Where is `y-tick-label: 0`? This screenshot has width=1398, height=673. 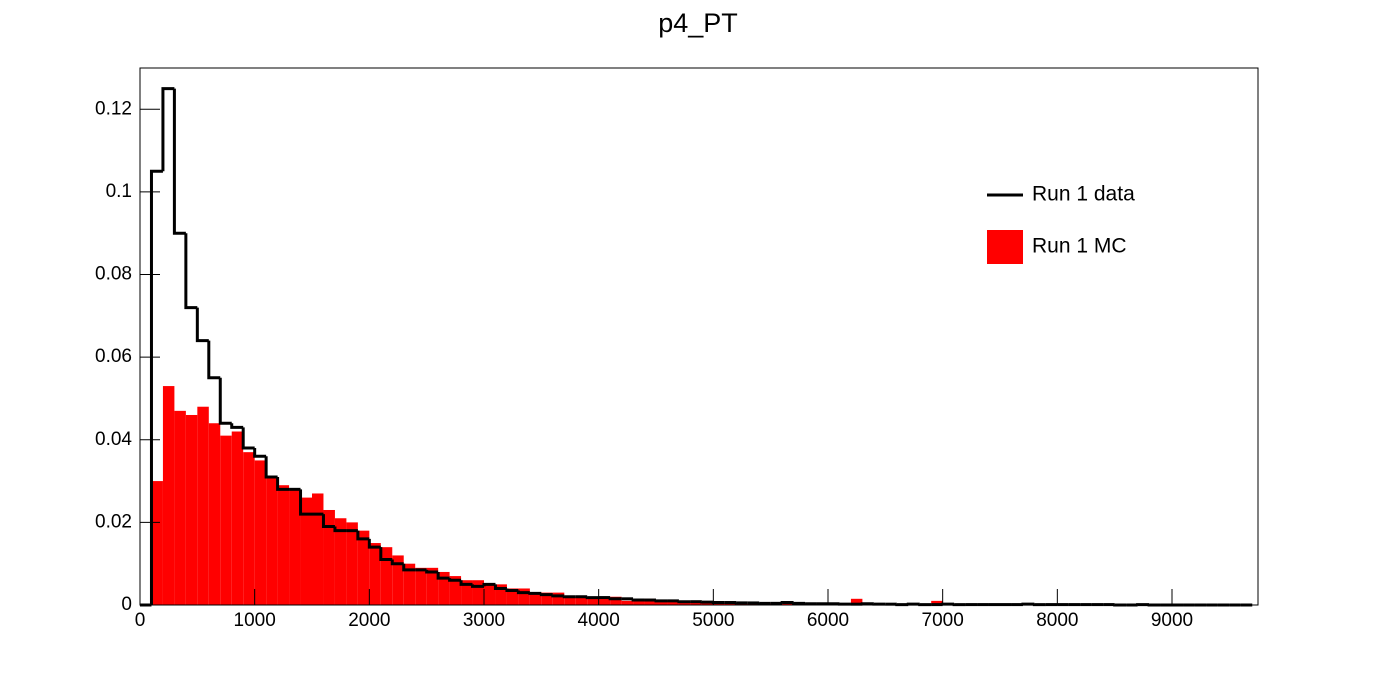
y-tick-label: 0 is located at coordinates (126, 604).